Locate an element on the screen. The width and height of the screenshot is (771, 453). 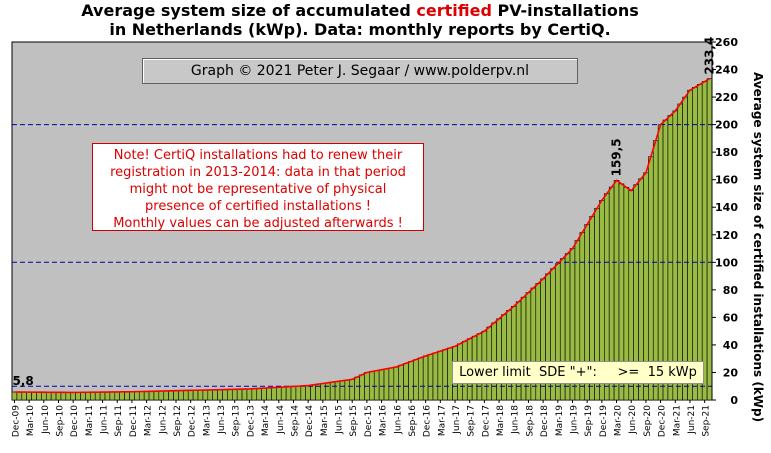
x-tick-label: Sep-18 is located at coordinates (530, 421).